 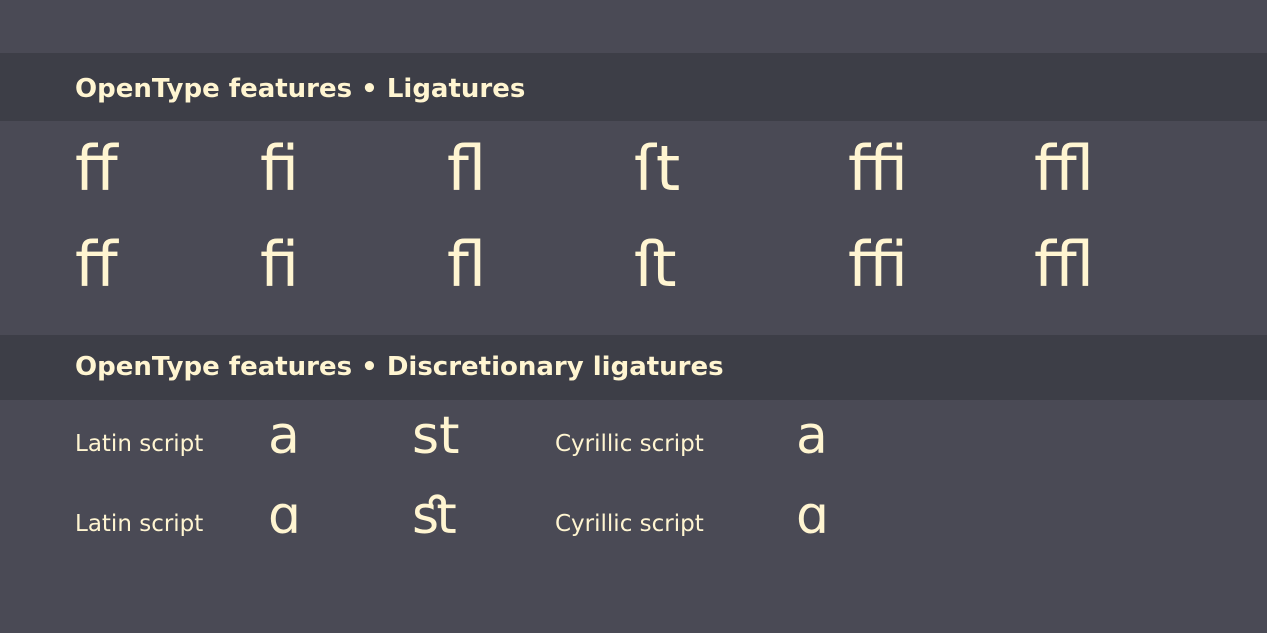 I want to click on discretionary-sample: ﬆ, so click(x=434, y=516).